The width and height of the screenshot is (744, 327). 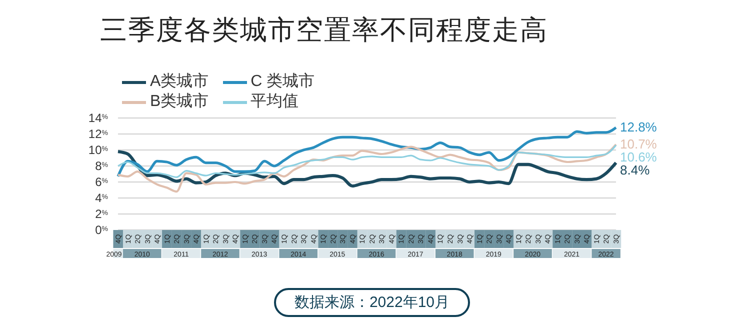 What do you see at coordinates (635, 170) in the screenshot?
I see `data-label: 8.4%` at bounding box center [635, 170].